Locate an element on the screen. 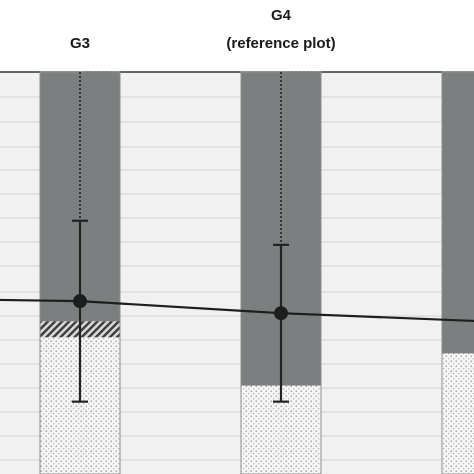  bar-segment-stippled is located at coordinates (458, 413).